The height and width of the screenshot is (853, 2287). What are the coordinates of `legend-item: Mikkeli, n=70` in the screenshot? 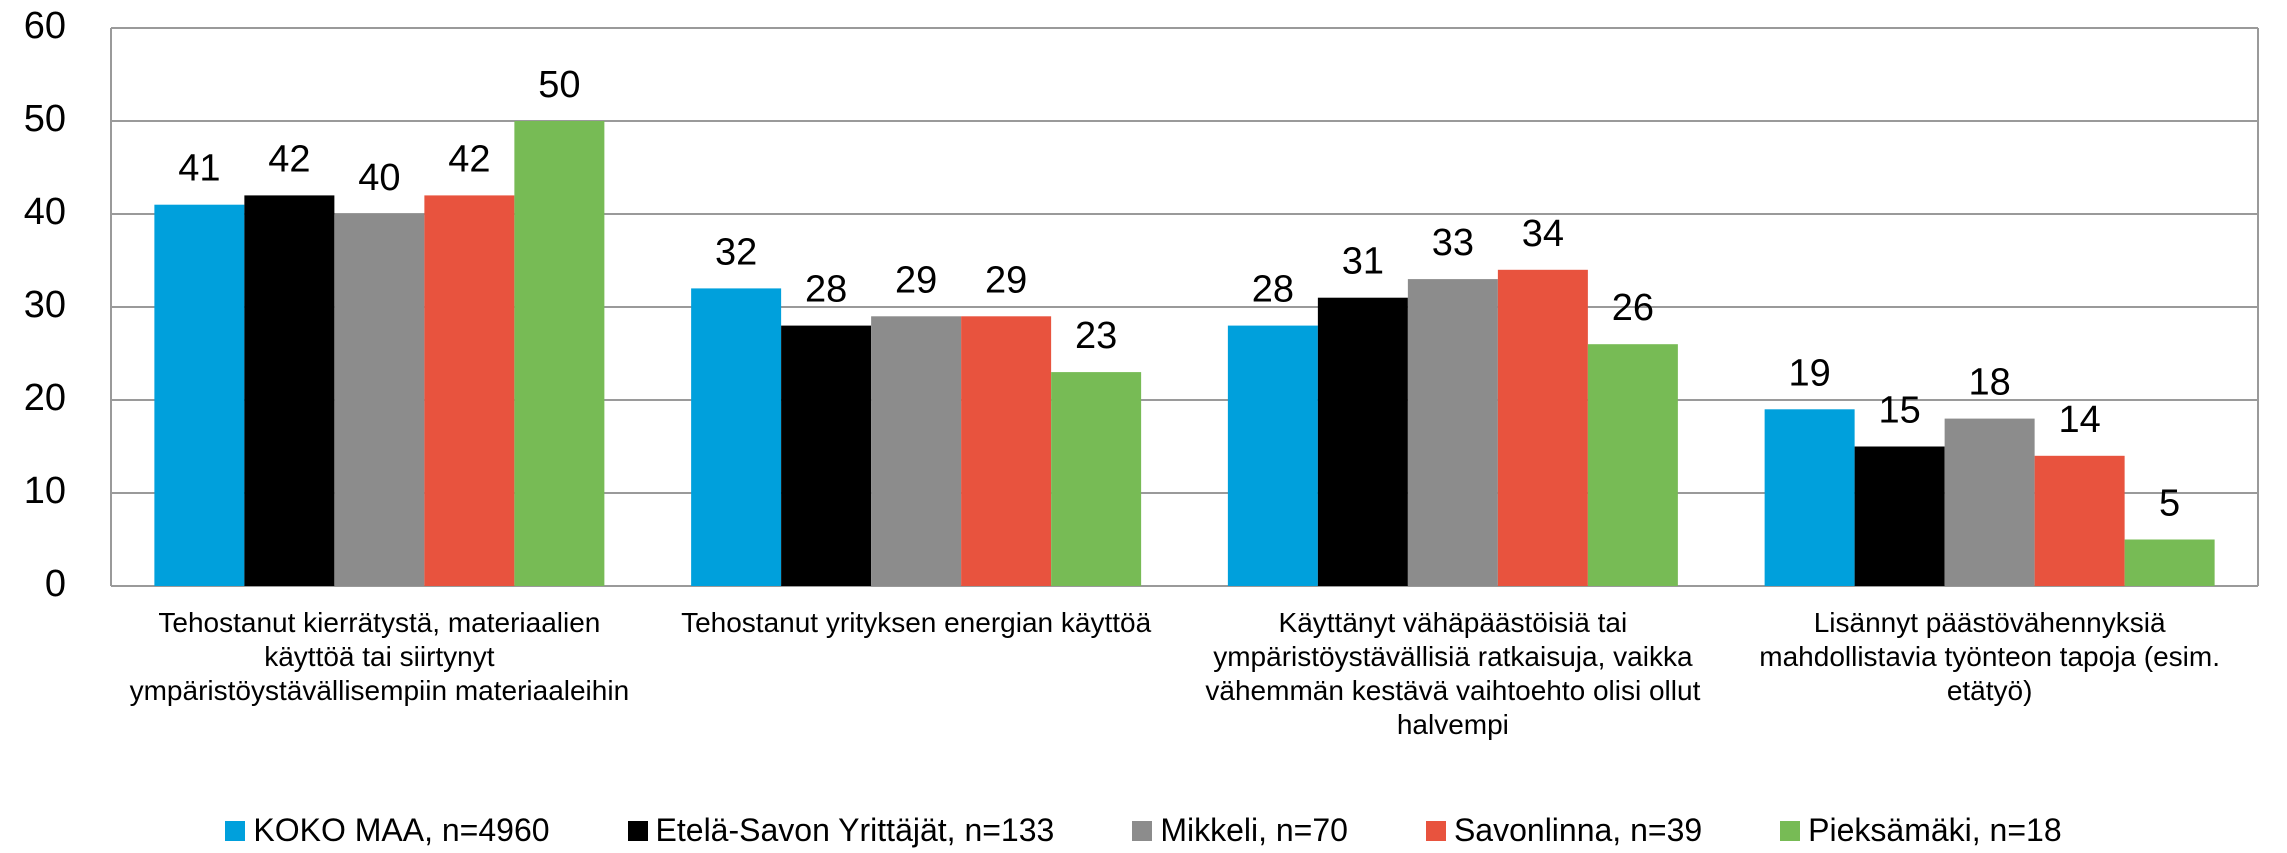 It's located at (1240, 830).